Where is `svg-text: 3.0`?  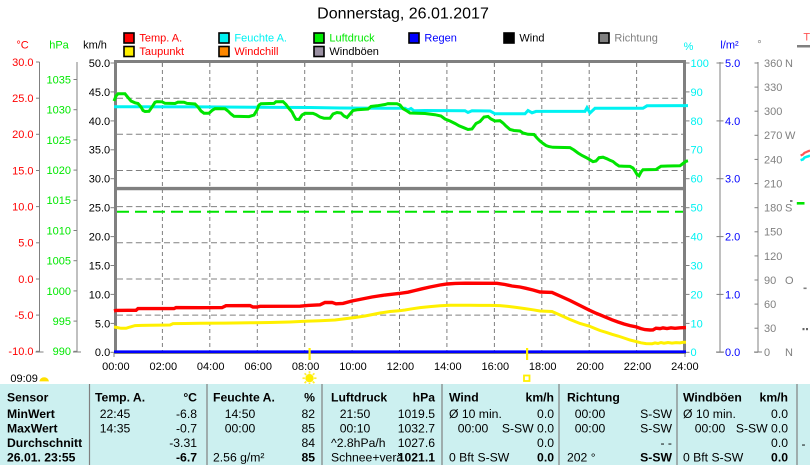 svg-text: 3.0 is located at coordinates (732, 180).